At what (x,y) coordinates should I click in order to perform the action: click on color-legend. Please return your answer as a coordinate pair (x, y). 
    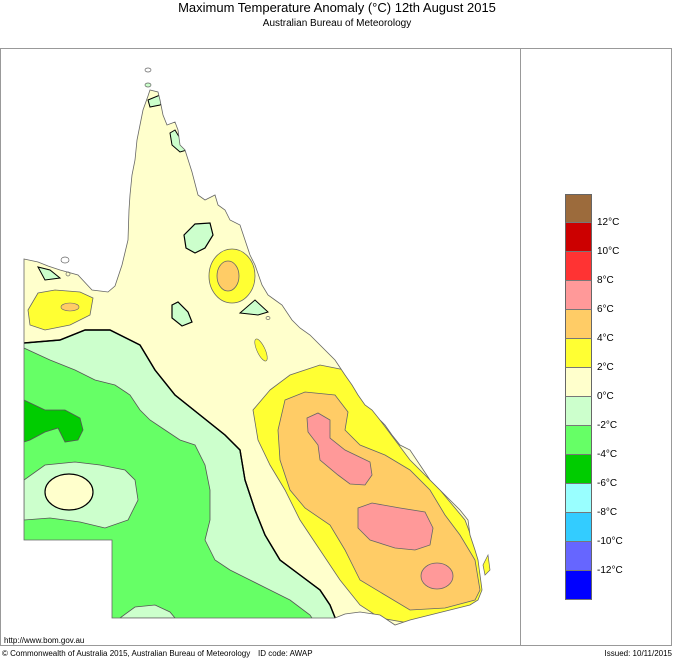
    Looking at the image, I should click on (578, 397).